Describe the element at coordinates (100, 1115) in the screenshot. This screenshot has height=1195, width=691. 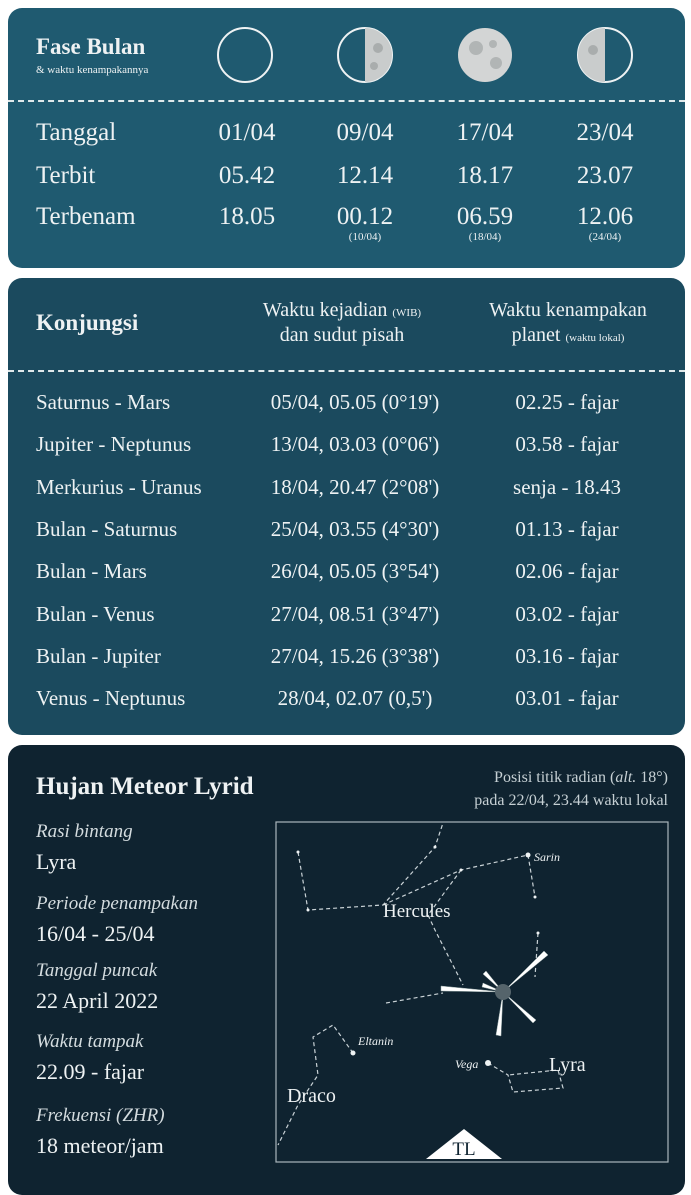
I see `item-label: Frekuensi (ZHR)` at that location.